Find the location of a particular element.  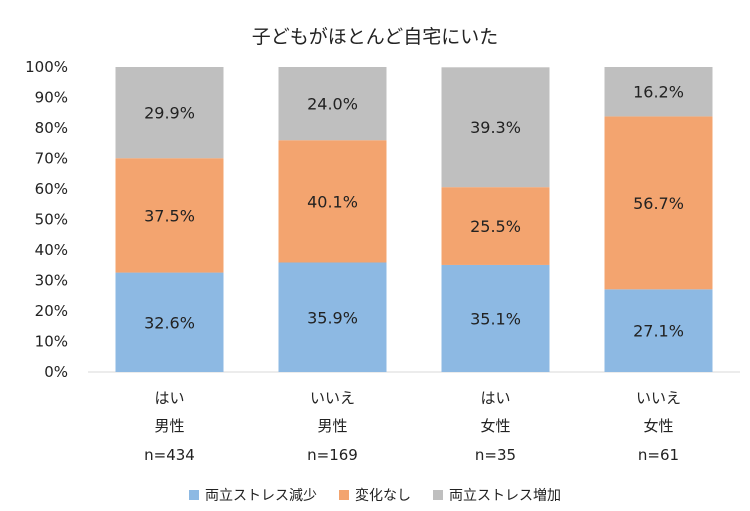

legend-item-decrease: 両立ストレス減少 is located at coordinates (253, 495).